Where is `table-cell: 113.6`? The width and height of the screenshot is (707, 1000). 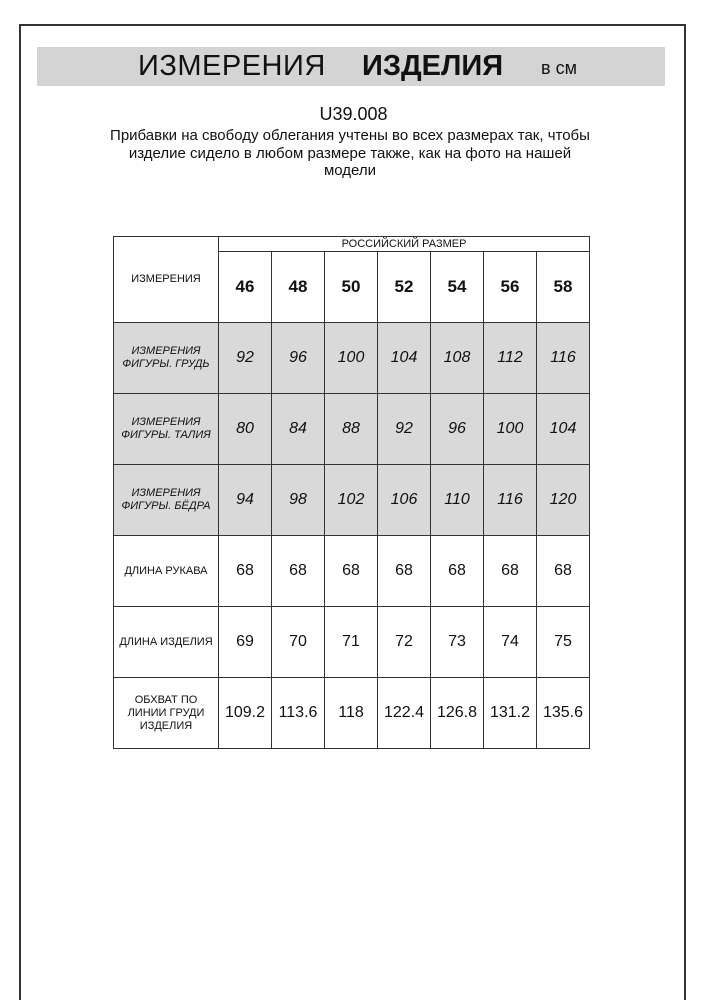 table-cell: 113.6 is located at coordinates (298, 713).